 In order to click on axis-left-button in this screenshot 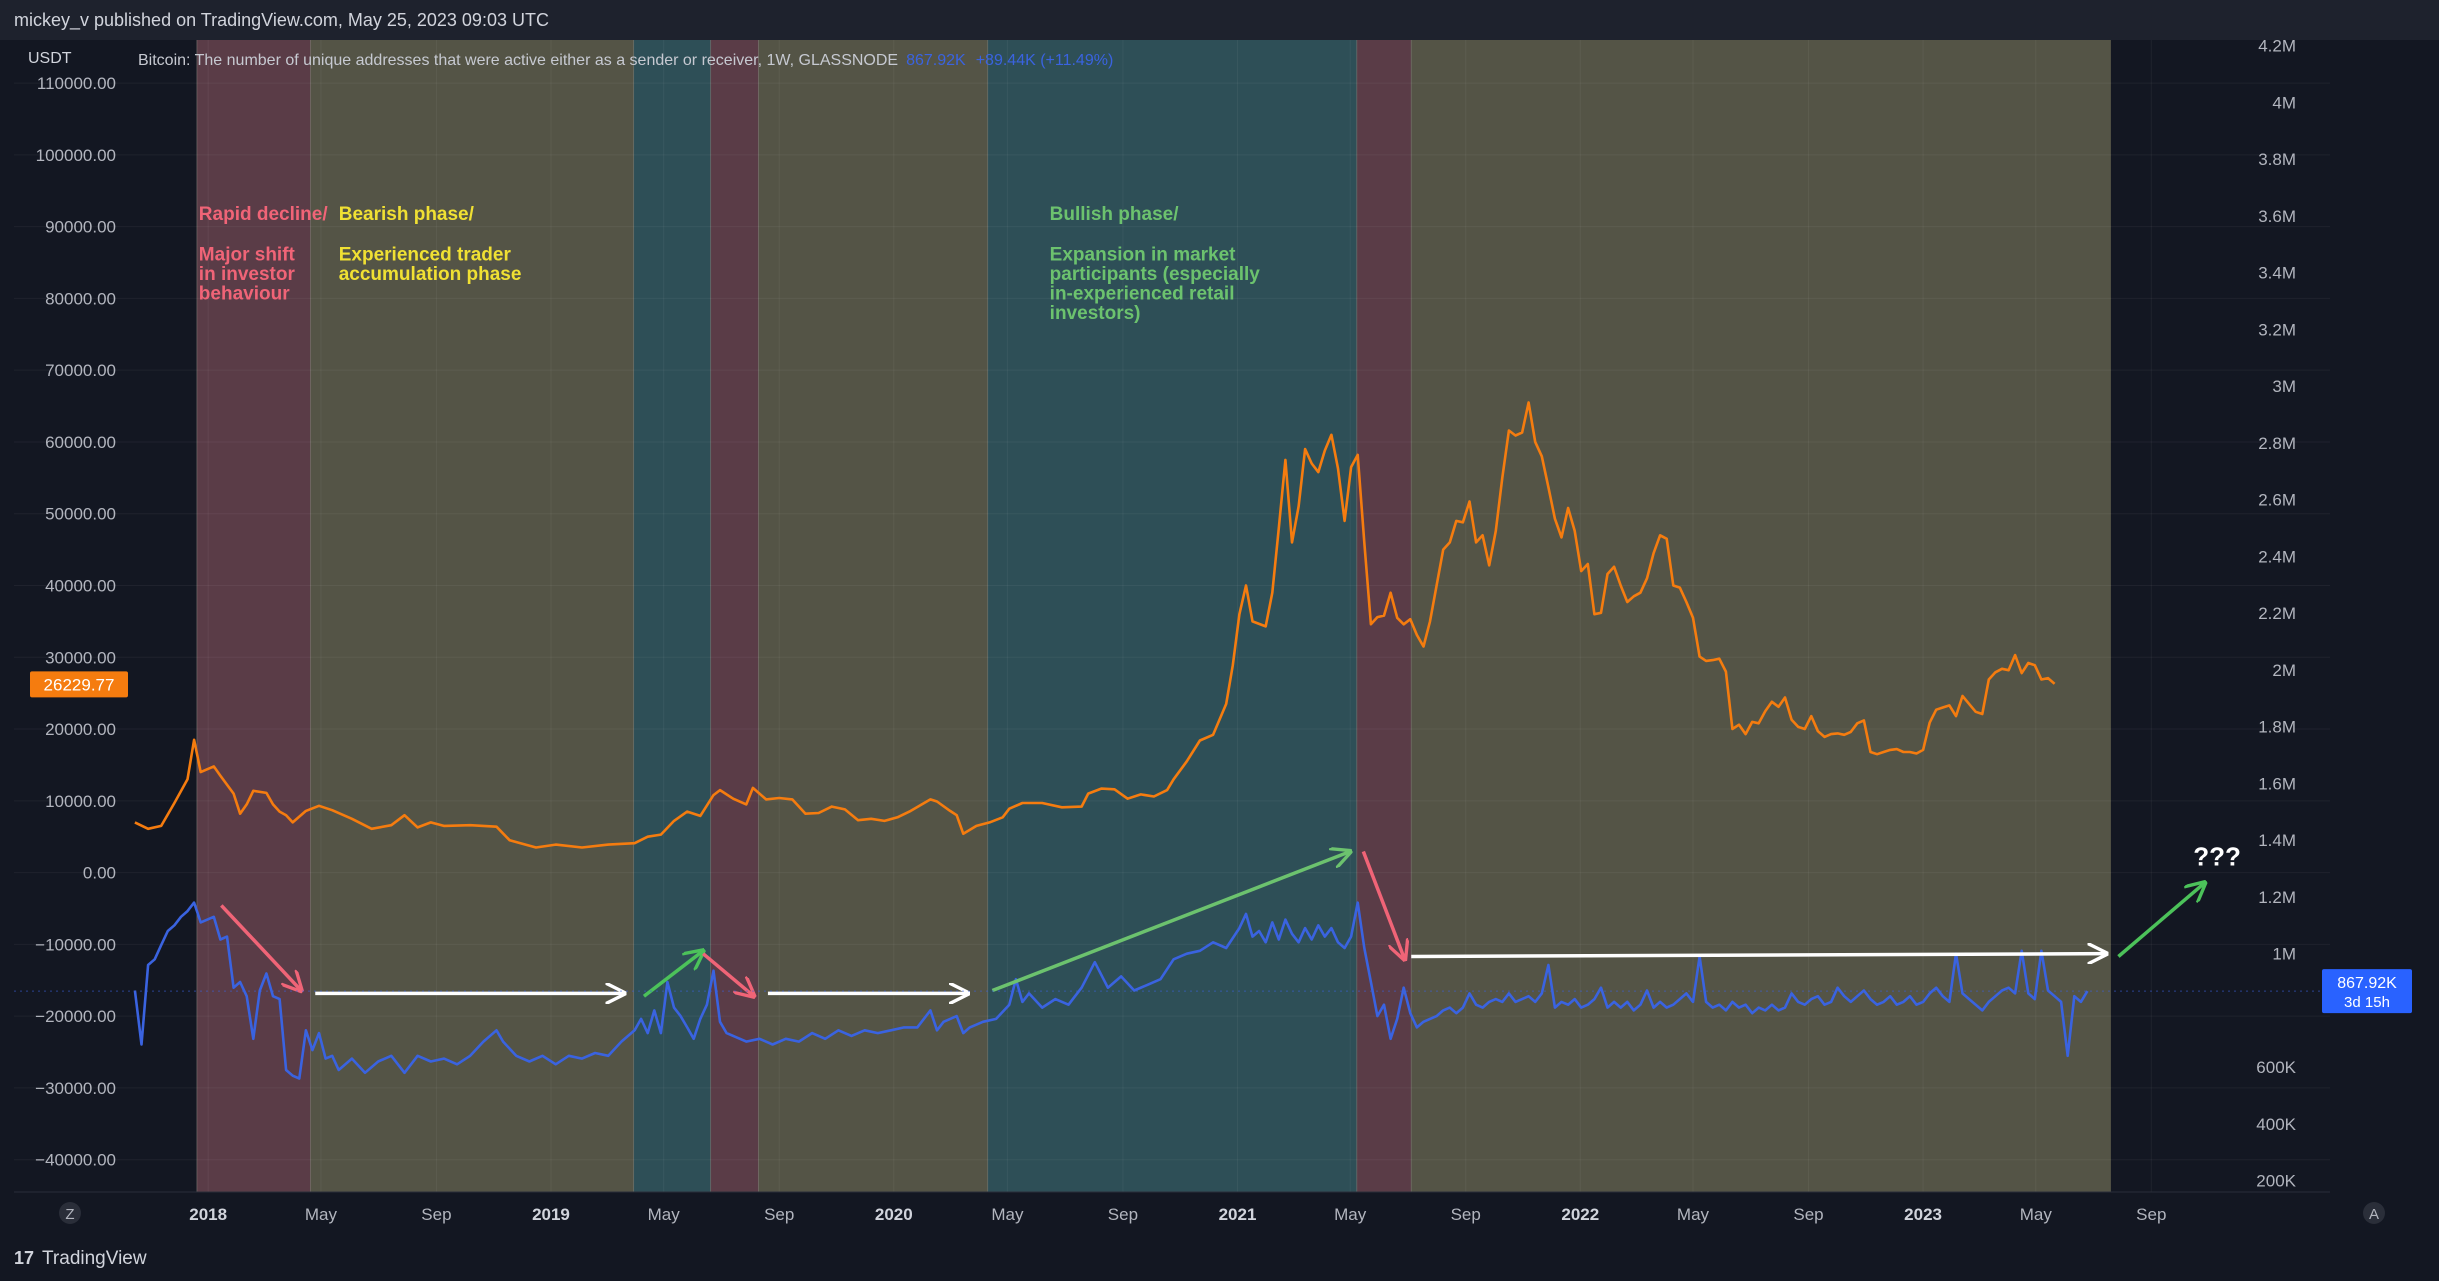, I will do `click(70, 1213)`.